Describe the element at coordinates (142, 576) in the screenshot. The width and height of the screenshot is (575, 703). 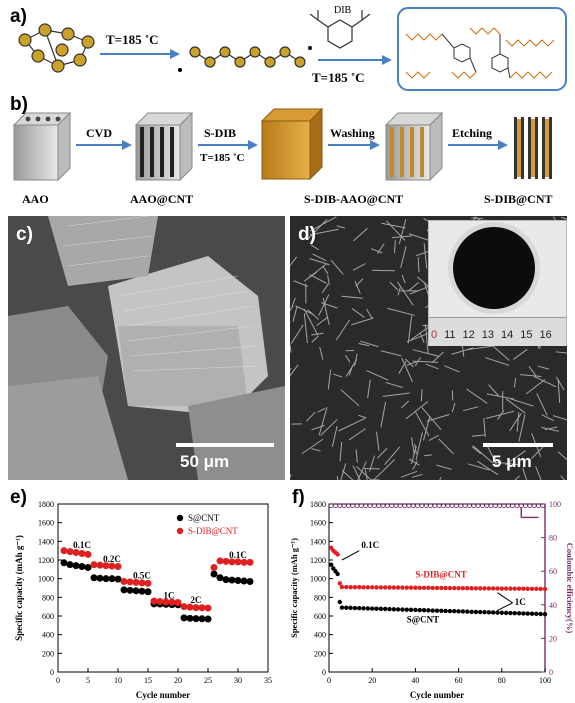
I see `rate-label: 0.5C` at that location.